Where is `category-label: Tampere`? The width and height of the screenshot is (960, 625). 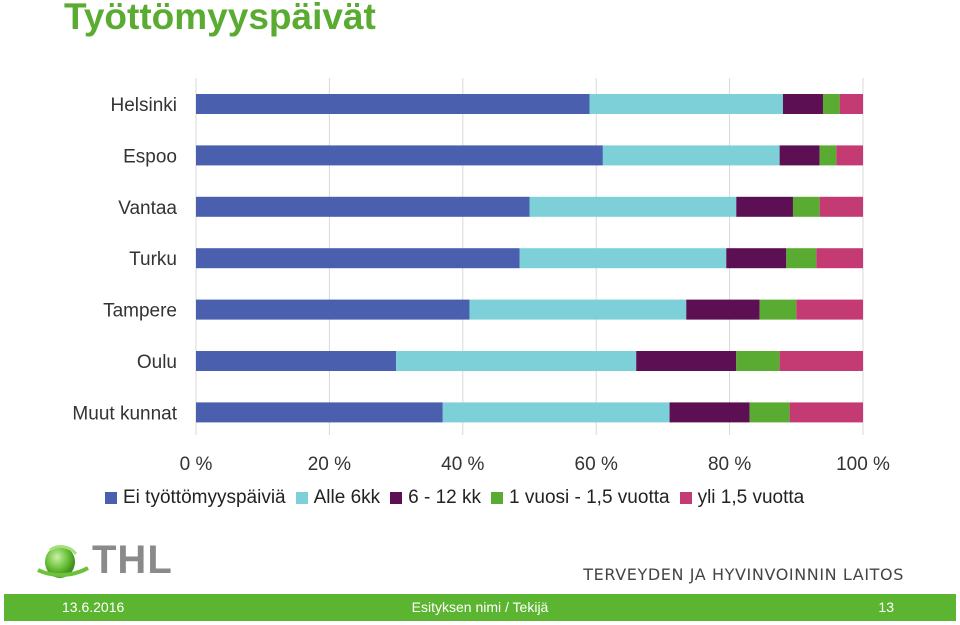
category-label: Tampere is located at coordinates (140, 311).